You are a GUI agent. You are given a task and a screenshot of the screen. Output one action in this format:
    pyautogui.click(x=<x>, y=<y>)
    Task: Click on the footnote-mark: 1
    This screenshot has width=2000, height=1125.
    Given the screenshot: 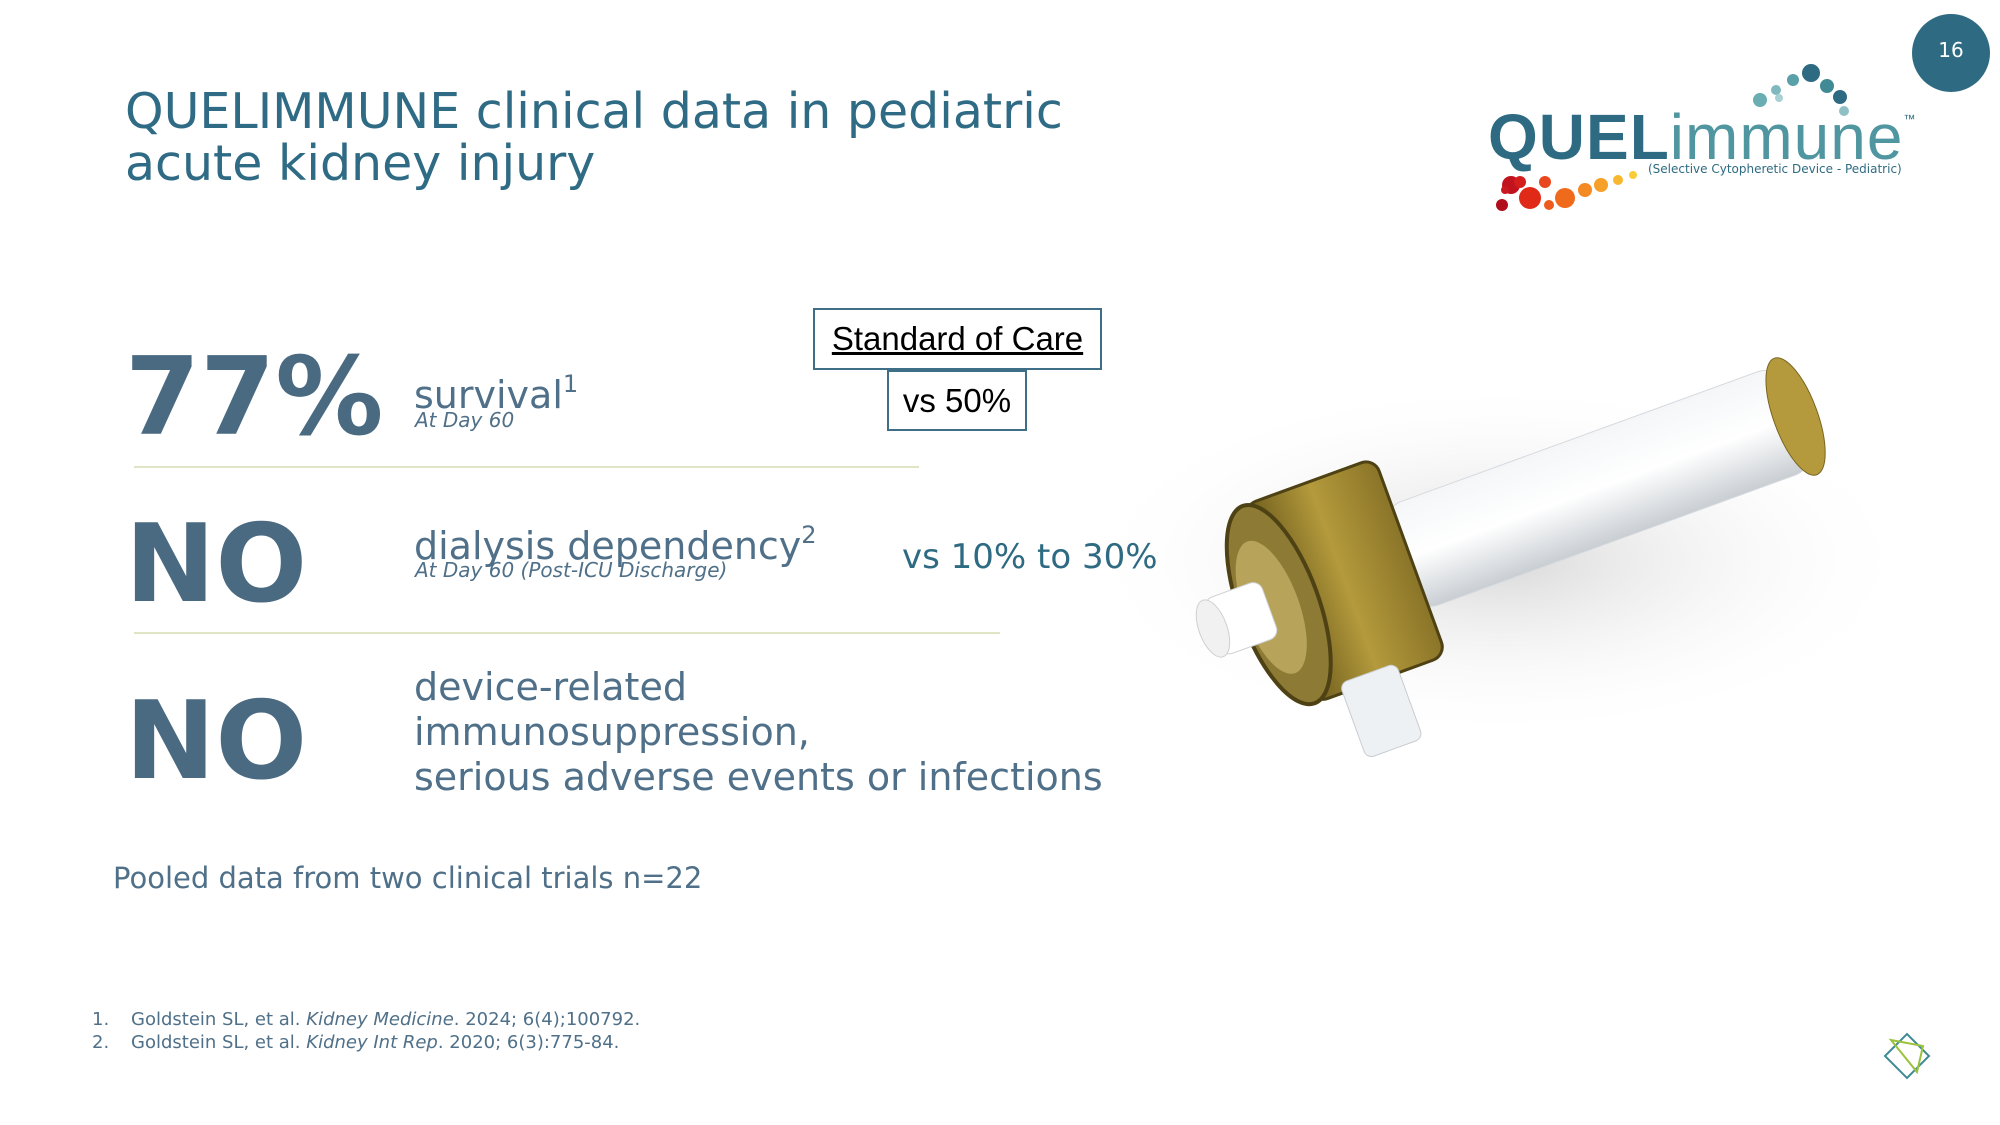 What is the action you would take?
    pyautogui.click(x=570, y=384)
    